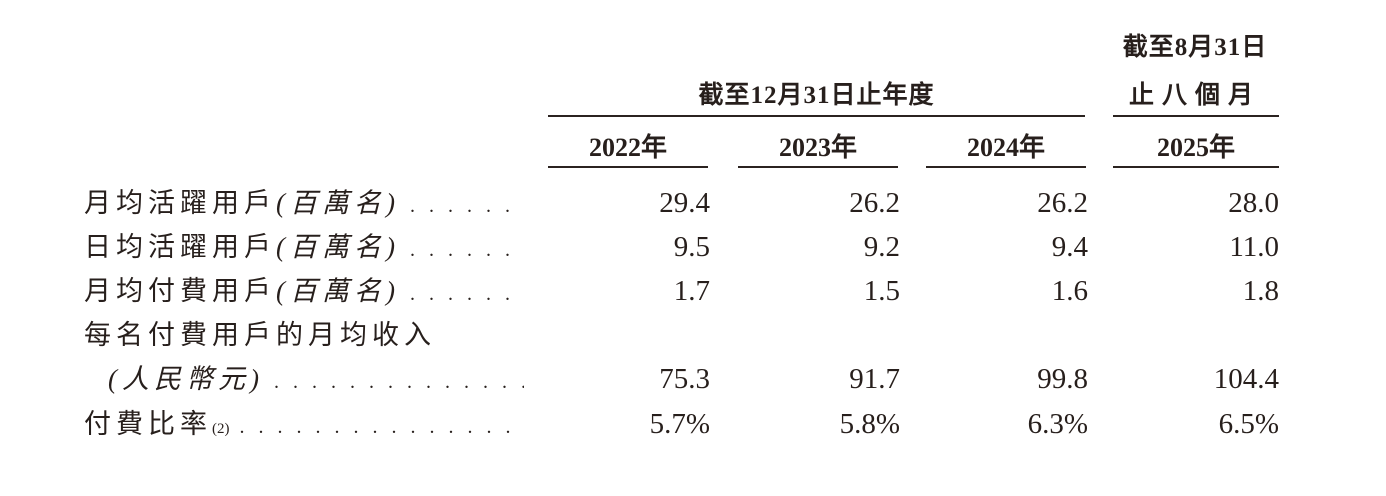 The width and height of the screenshot is (1386, 496). Describe the element at coordinates (260, 335) in the screenshot. I see `row-label-text: 每名付費用戶的月均收入` at that location.